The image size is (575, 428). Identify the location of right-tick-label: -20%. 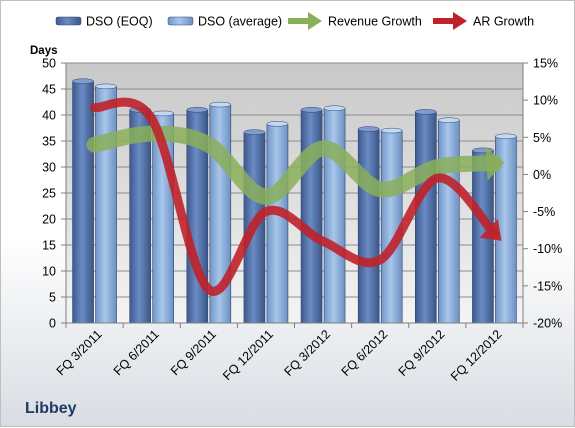
(547, 324).